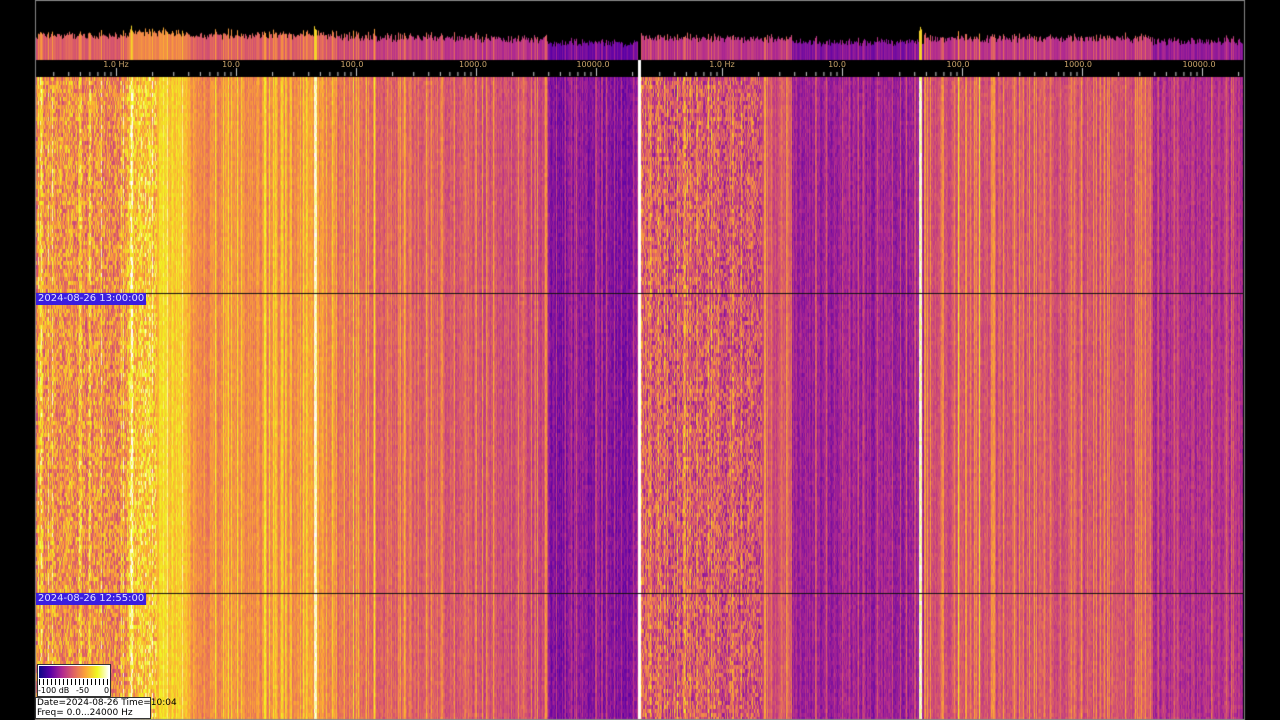 Image resolution: width=1280 pixels, height=720 pixels. I want to click on legend-min-label: -100 dB, so click(54, 690).